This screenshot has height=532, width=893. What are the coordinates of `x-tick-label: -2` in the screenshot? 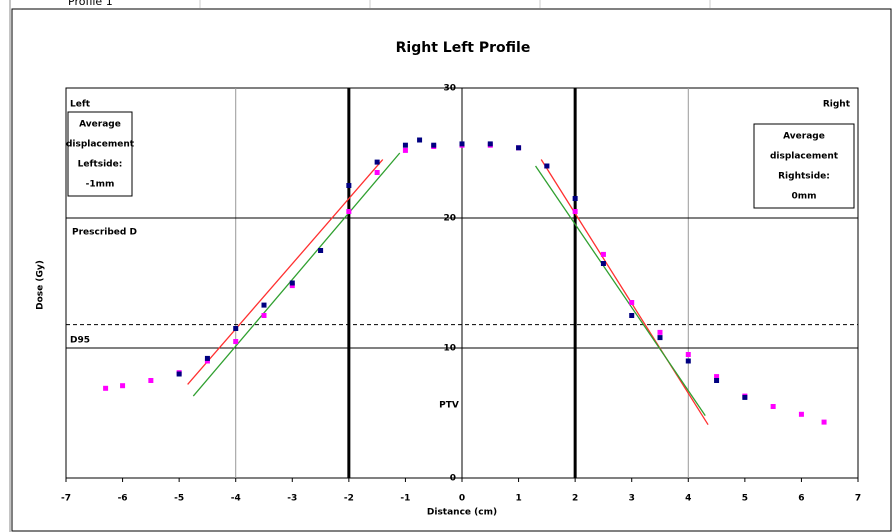 It's located at (349, 499).